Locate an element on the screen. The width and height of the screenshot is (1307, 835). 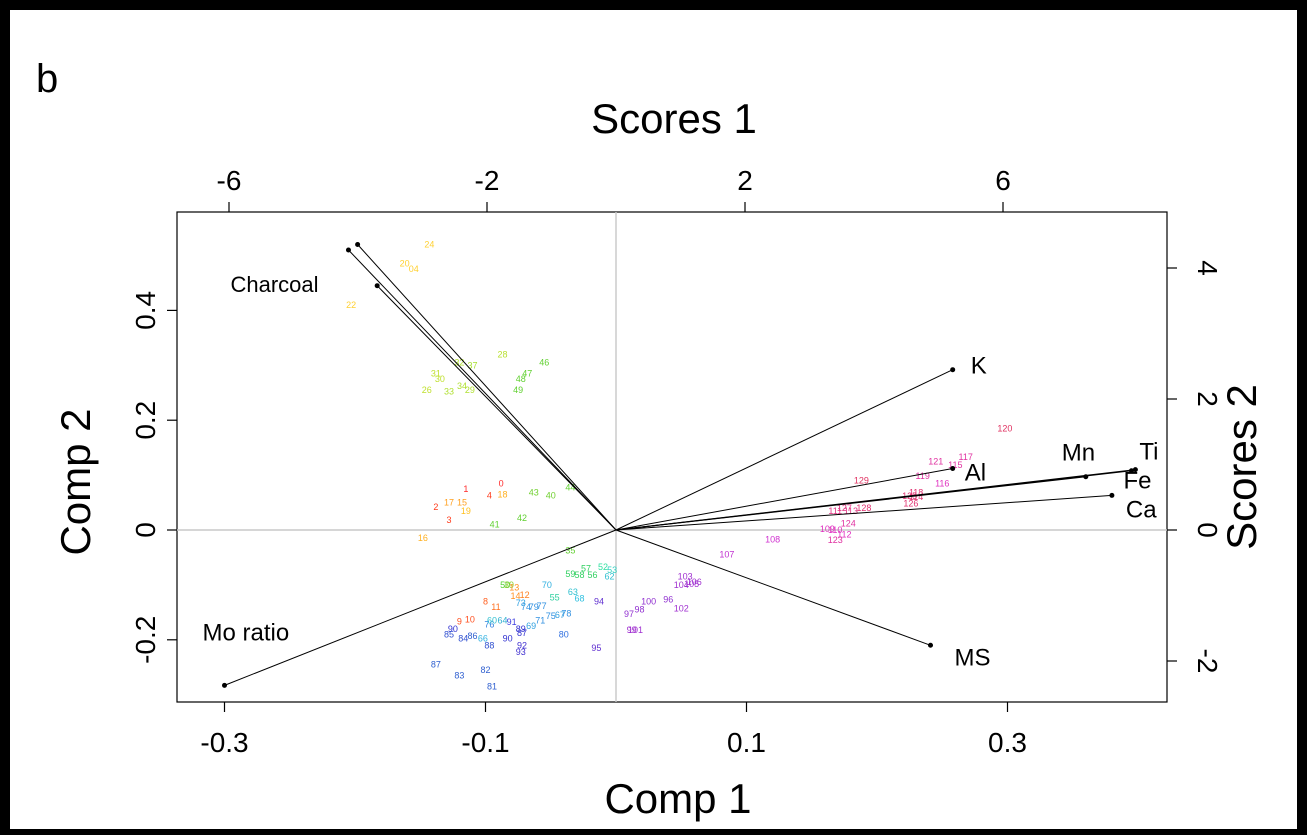
score-point-label: 76 is located at coordinates (489, 624).